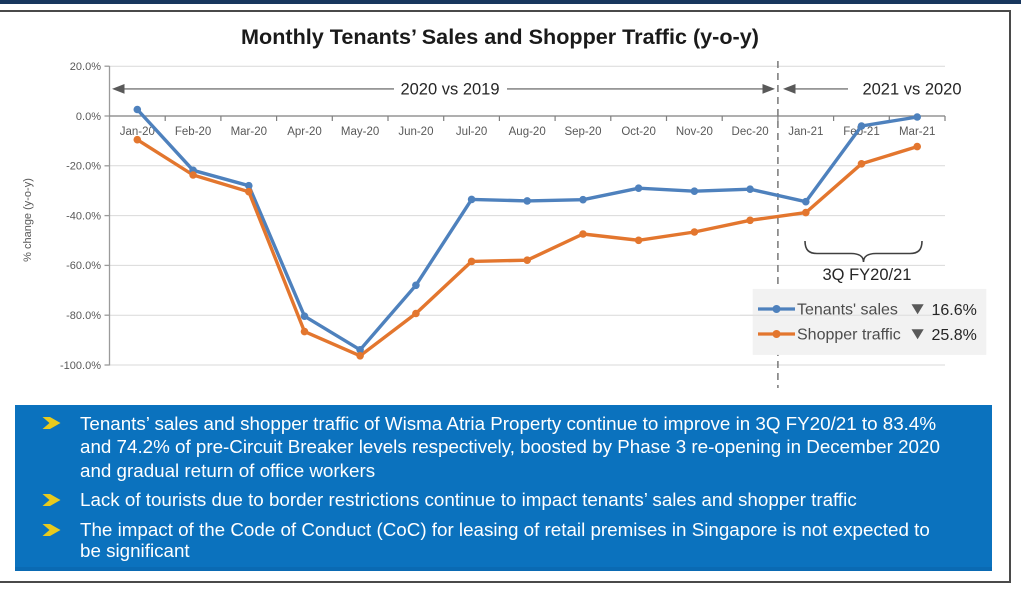 The width and height of the screenshot is (1024, 590). Describe the element at coordinates (867, 275) in the screenshot. I see `svg-text: 3Q FY20/21` at that location.